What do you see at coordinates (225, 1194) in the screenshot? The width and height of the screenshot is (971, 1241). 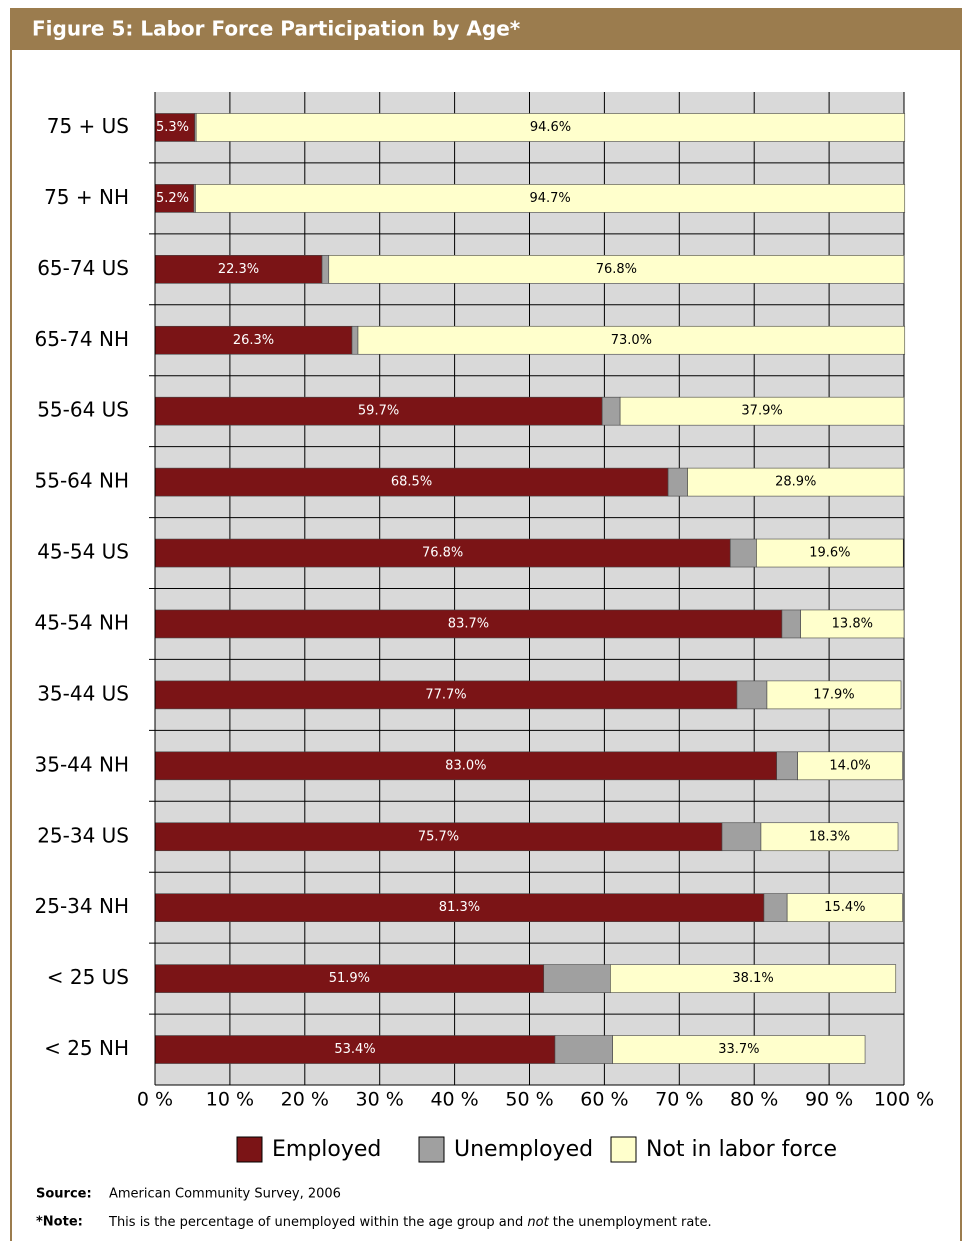 I see `source: American Community Survey, 2006` at bounding box center [225, 1194].